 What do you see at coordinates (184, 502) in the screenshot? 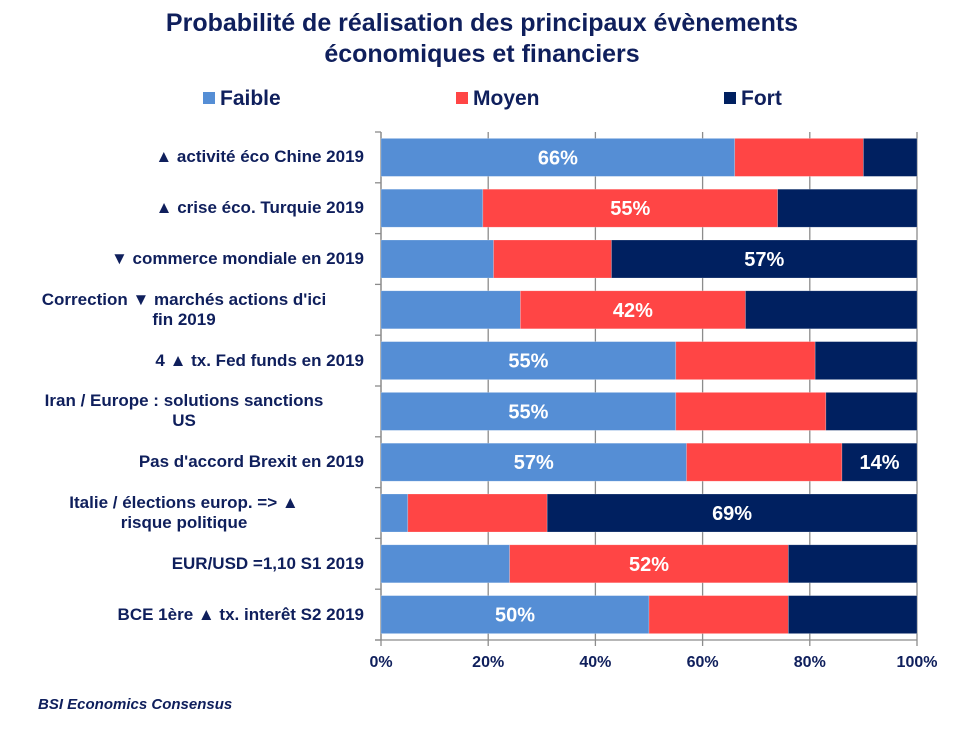
I see `category-label-line: Italie / élections europ. => ▲` at bounding box center [184, 502].